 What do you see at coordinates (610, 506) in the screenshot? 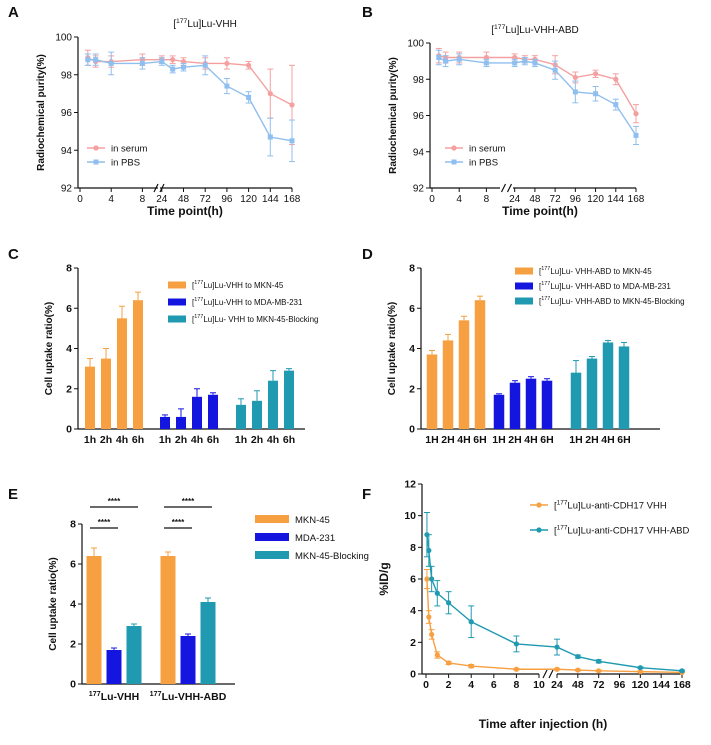
I see `legend-label: [177Lu]Lu-anti-CDH17 VHH` at bounding box center [610, 506].